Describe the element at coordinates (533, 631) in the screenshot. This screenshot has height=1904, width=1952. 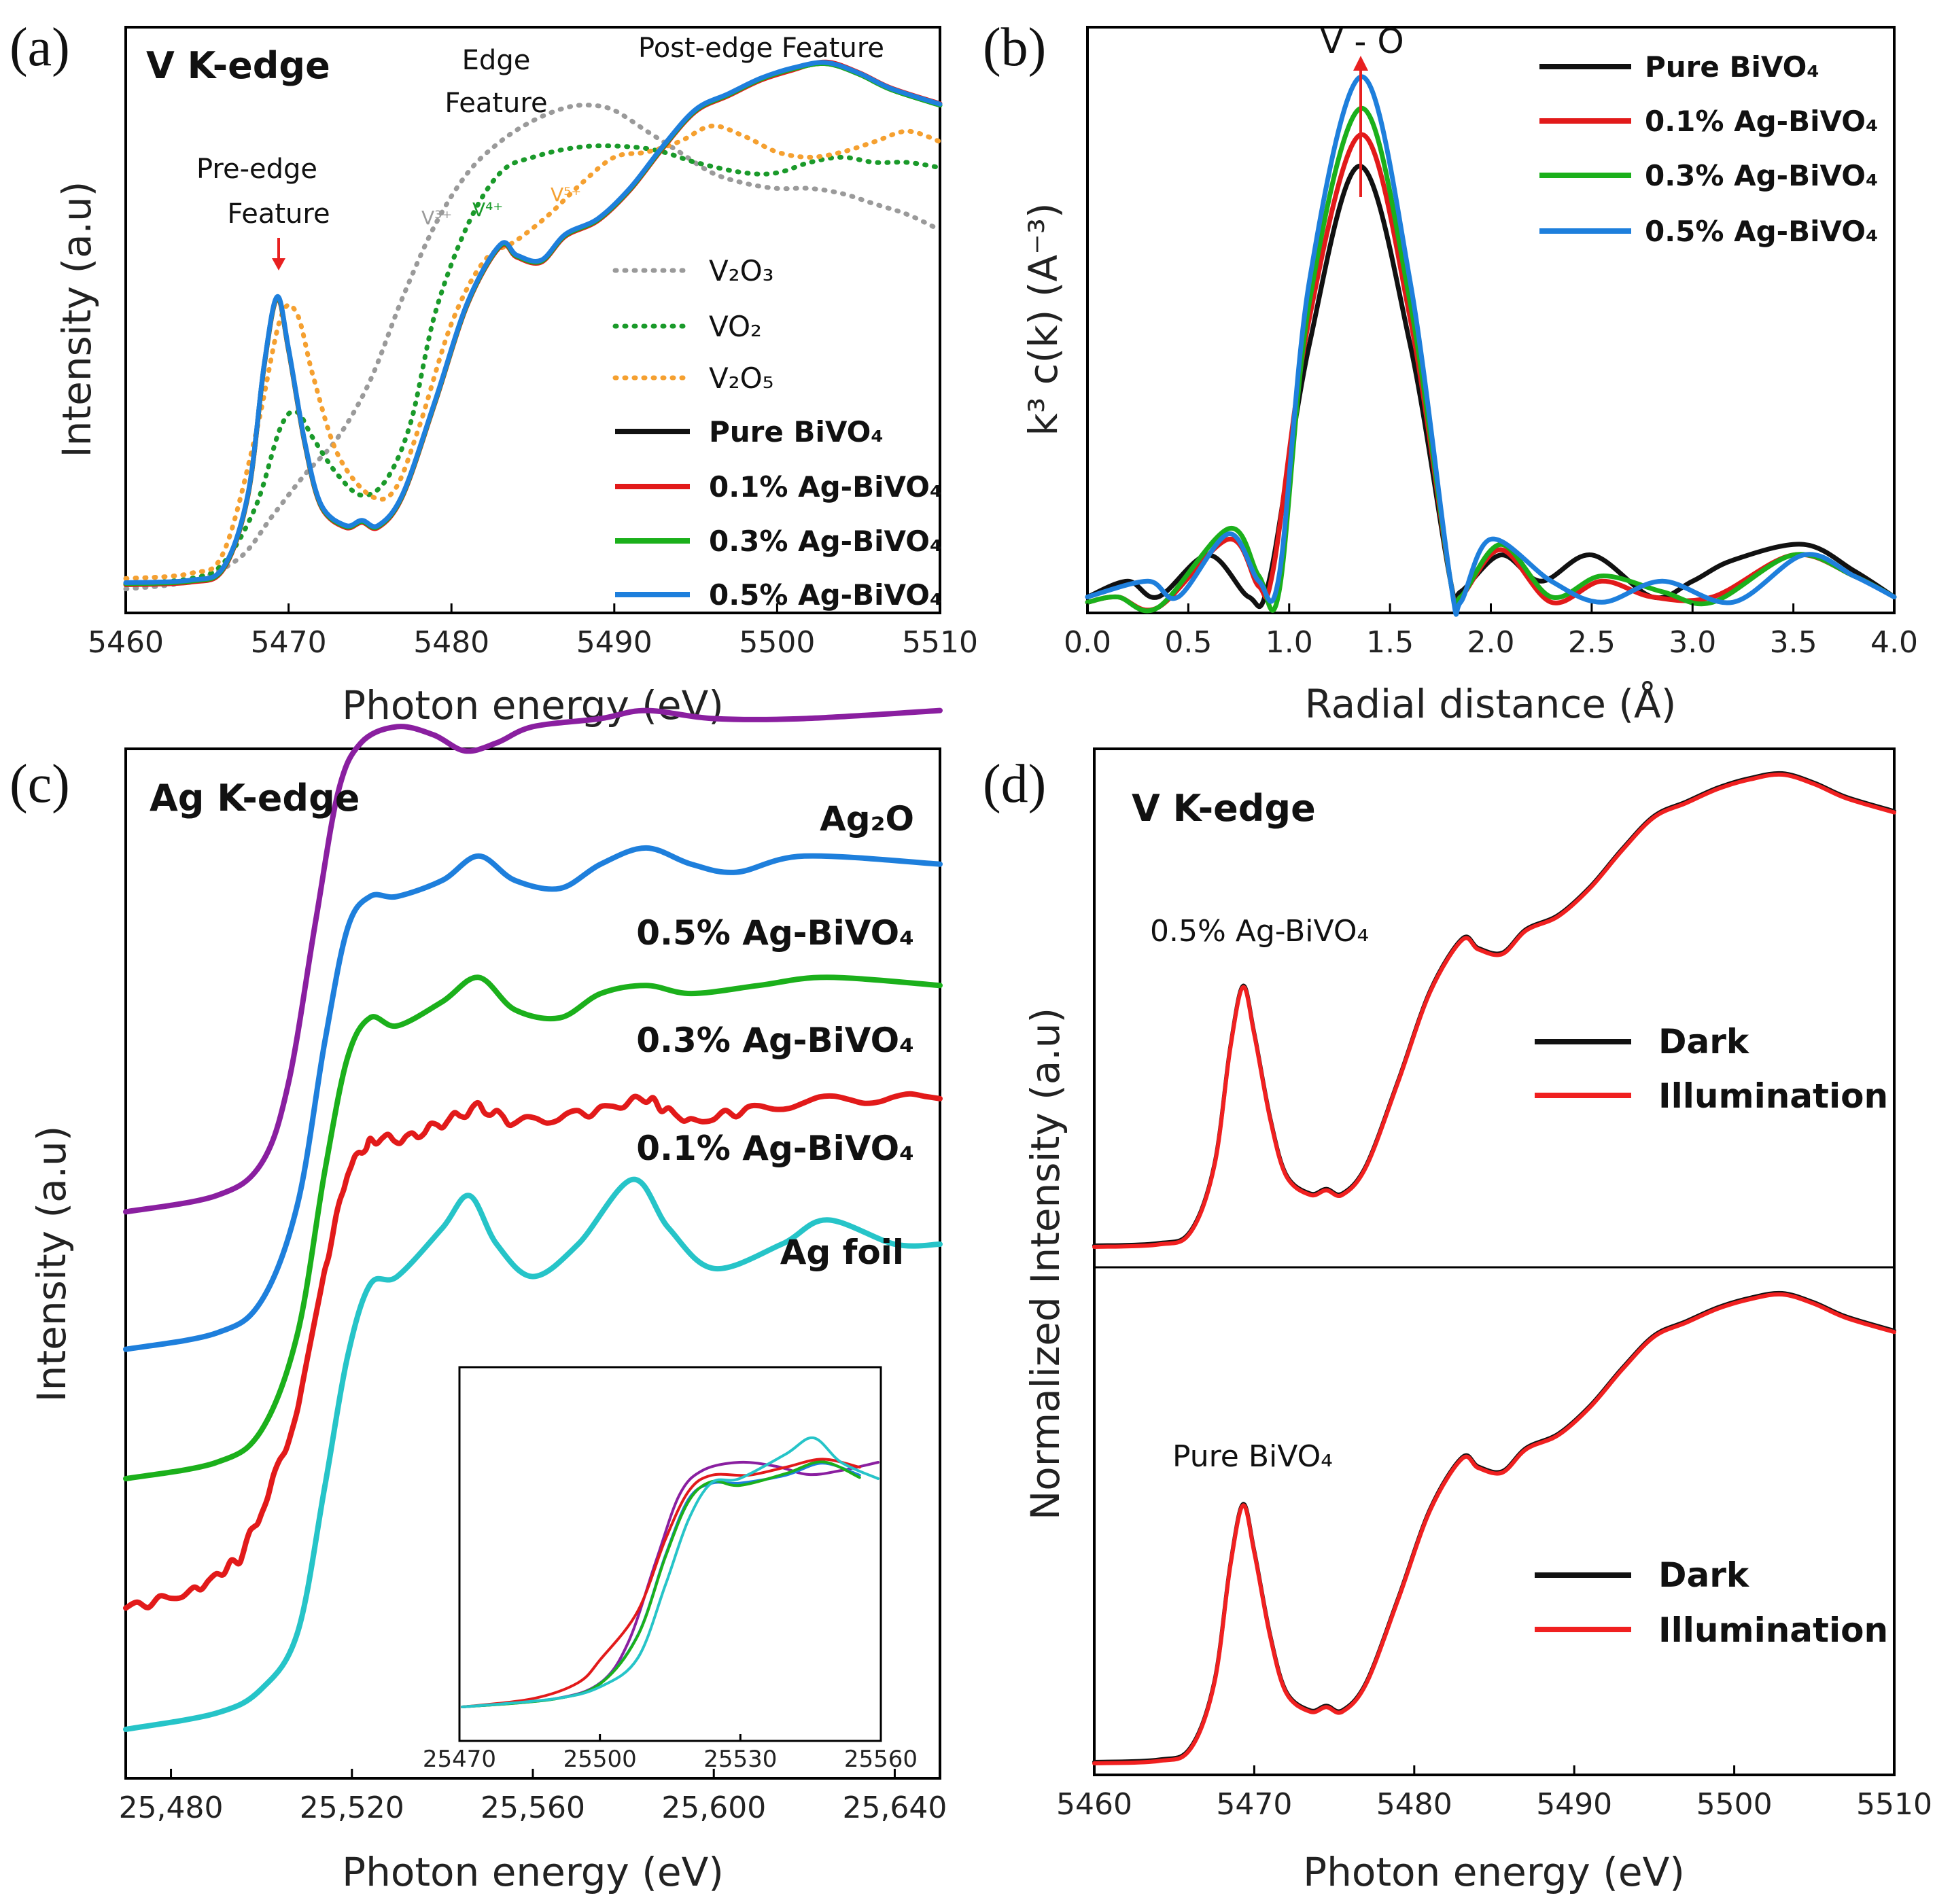
I see `panel-a-x-ticks: 5460 5470 5480 5490 5500 5510` at that location.